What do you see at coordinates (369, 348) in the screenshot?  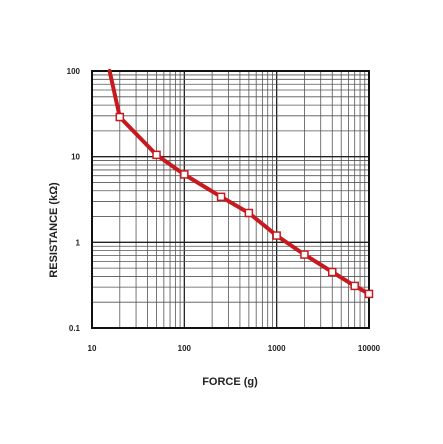 I see `x-tick-label: 10000` at bounding box center [369, 348].